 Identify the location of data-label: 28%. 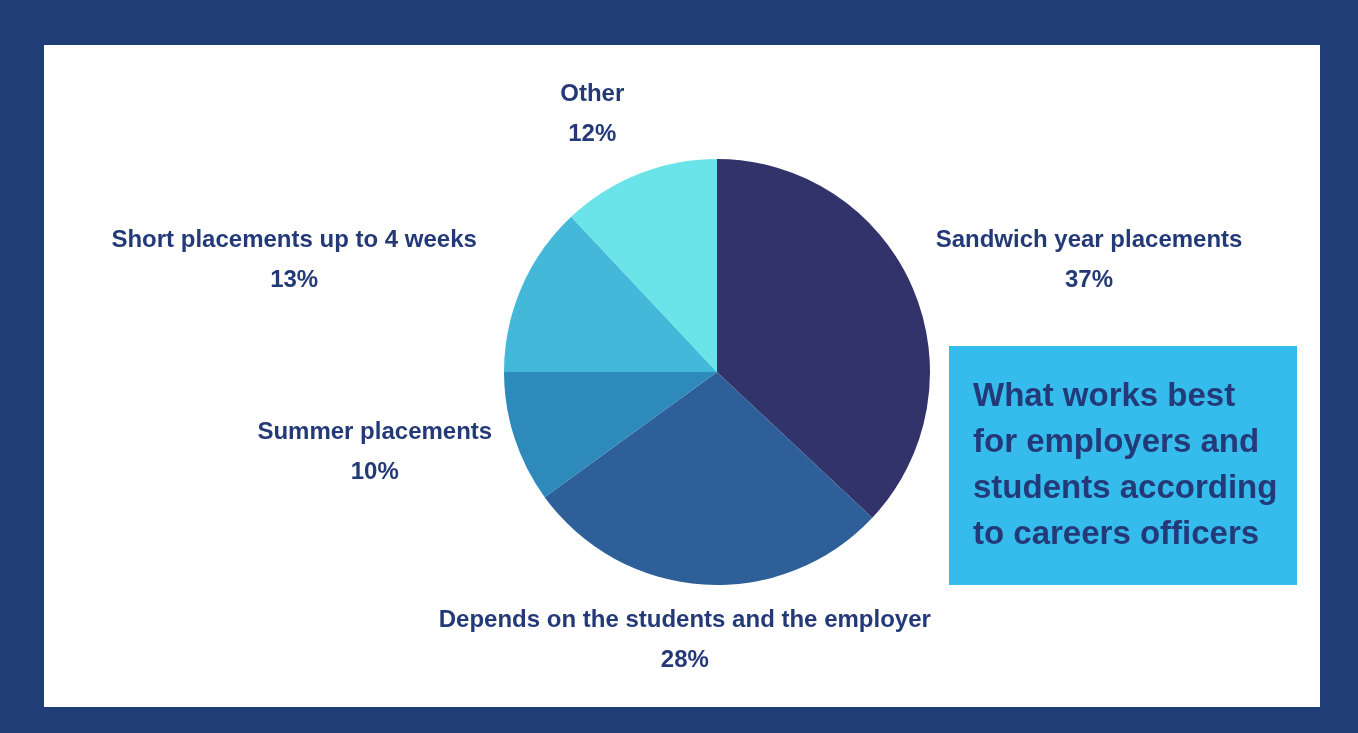
(684, 659).